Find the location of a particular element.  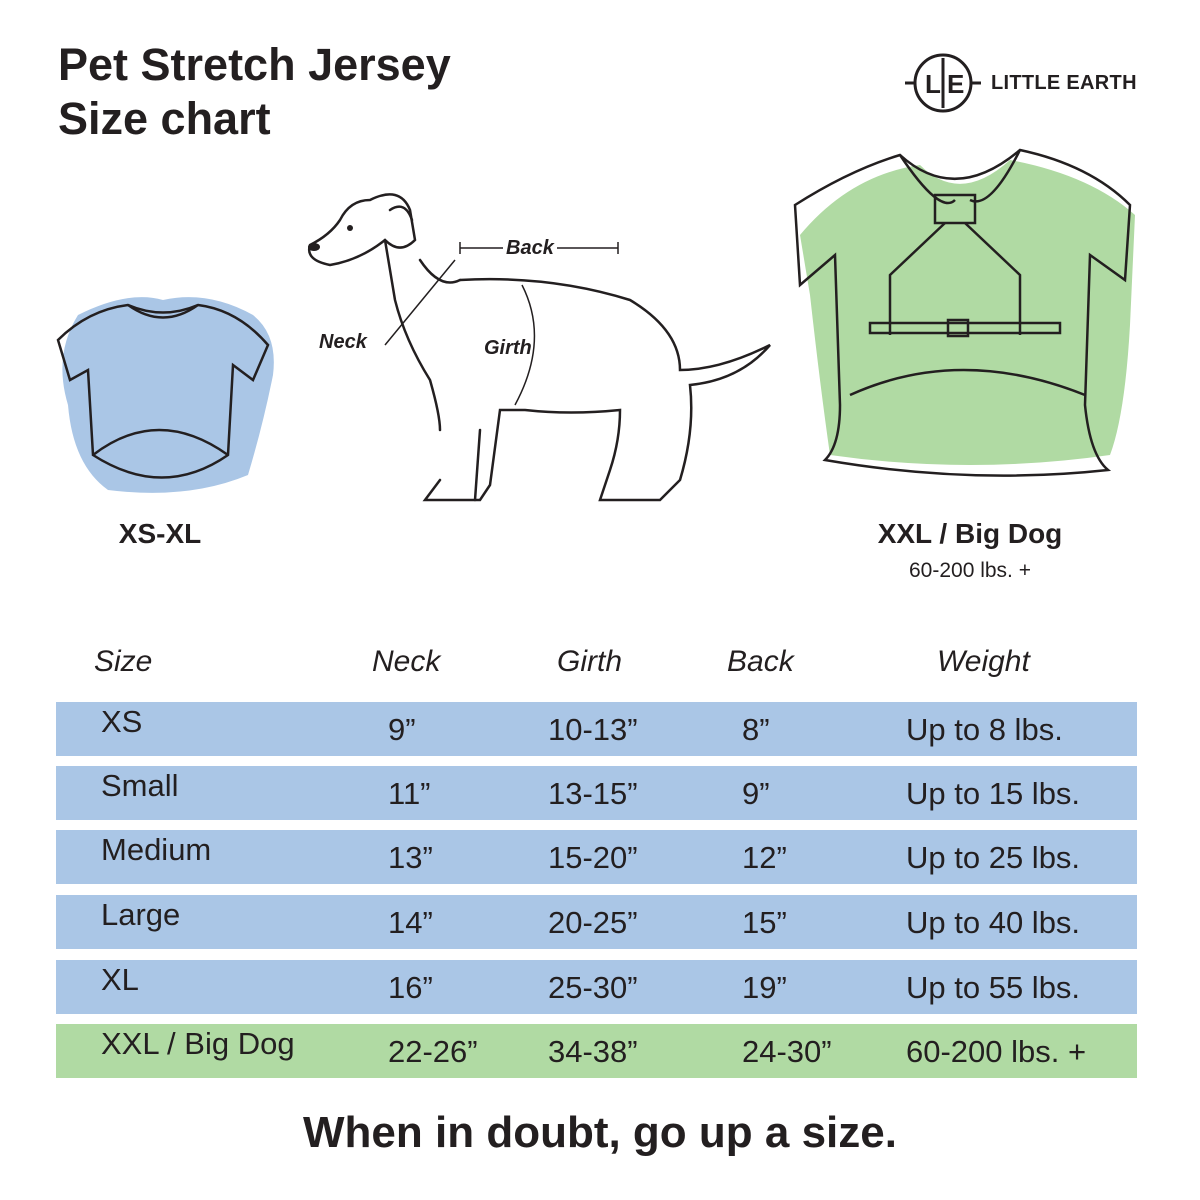

cell-weight: Up to 8 lbs. is located at coordinates (984, 729).